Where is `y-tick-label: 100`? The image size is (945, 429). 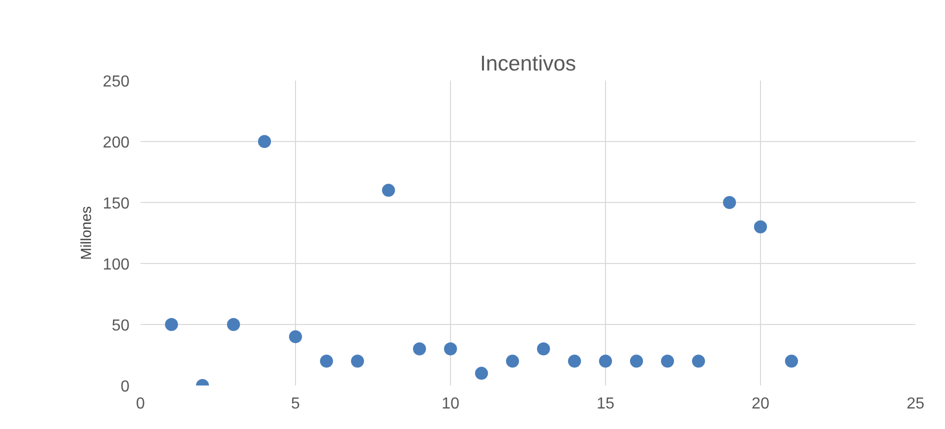 y-tick-label: 100 is located at coordinates (116, 265).